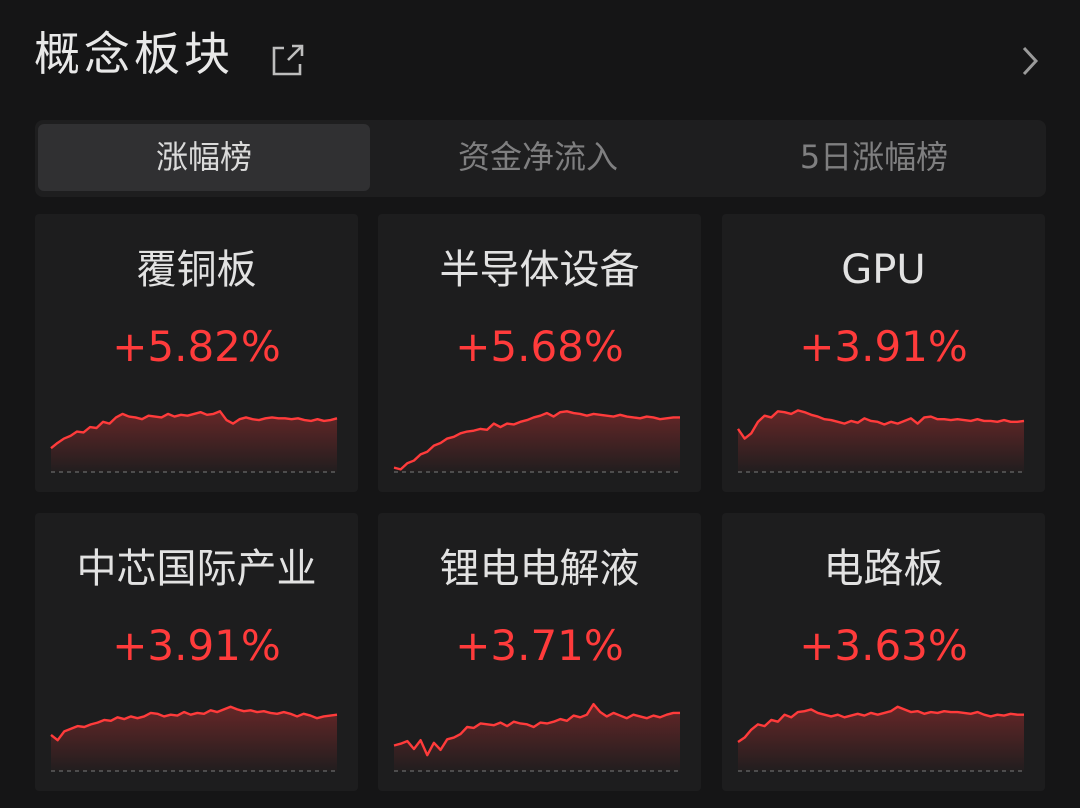 Image resolution: width=1080 pixels, height=808 pixels. Describe the element at coordinates (883, 270) in the screenshot. I see `concept-name: GPU` at that location.